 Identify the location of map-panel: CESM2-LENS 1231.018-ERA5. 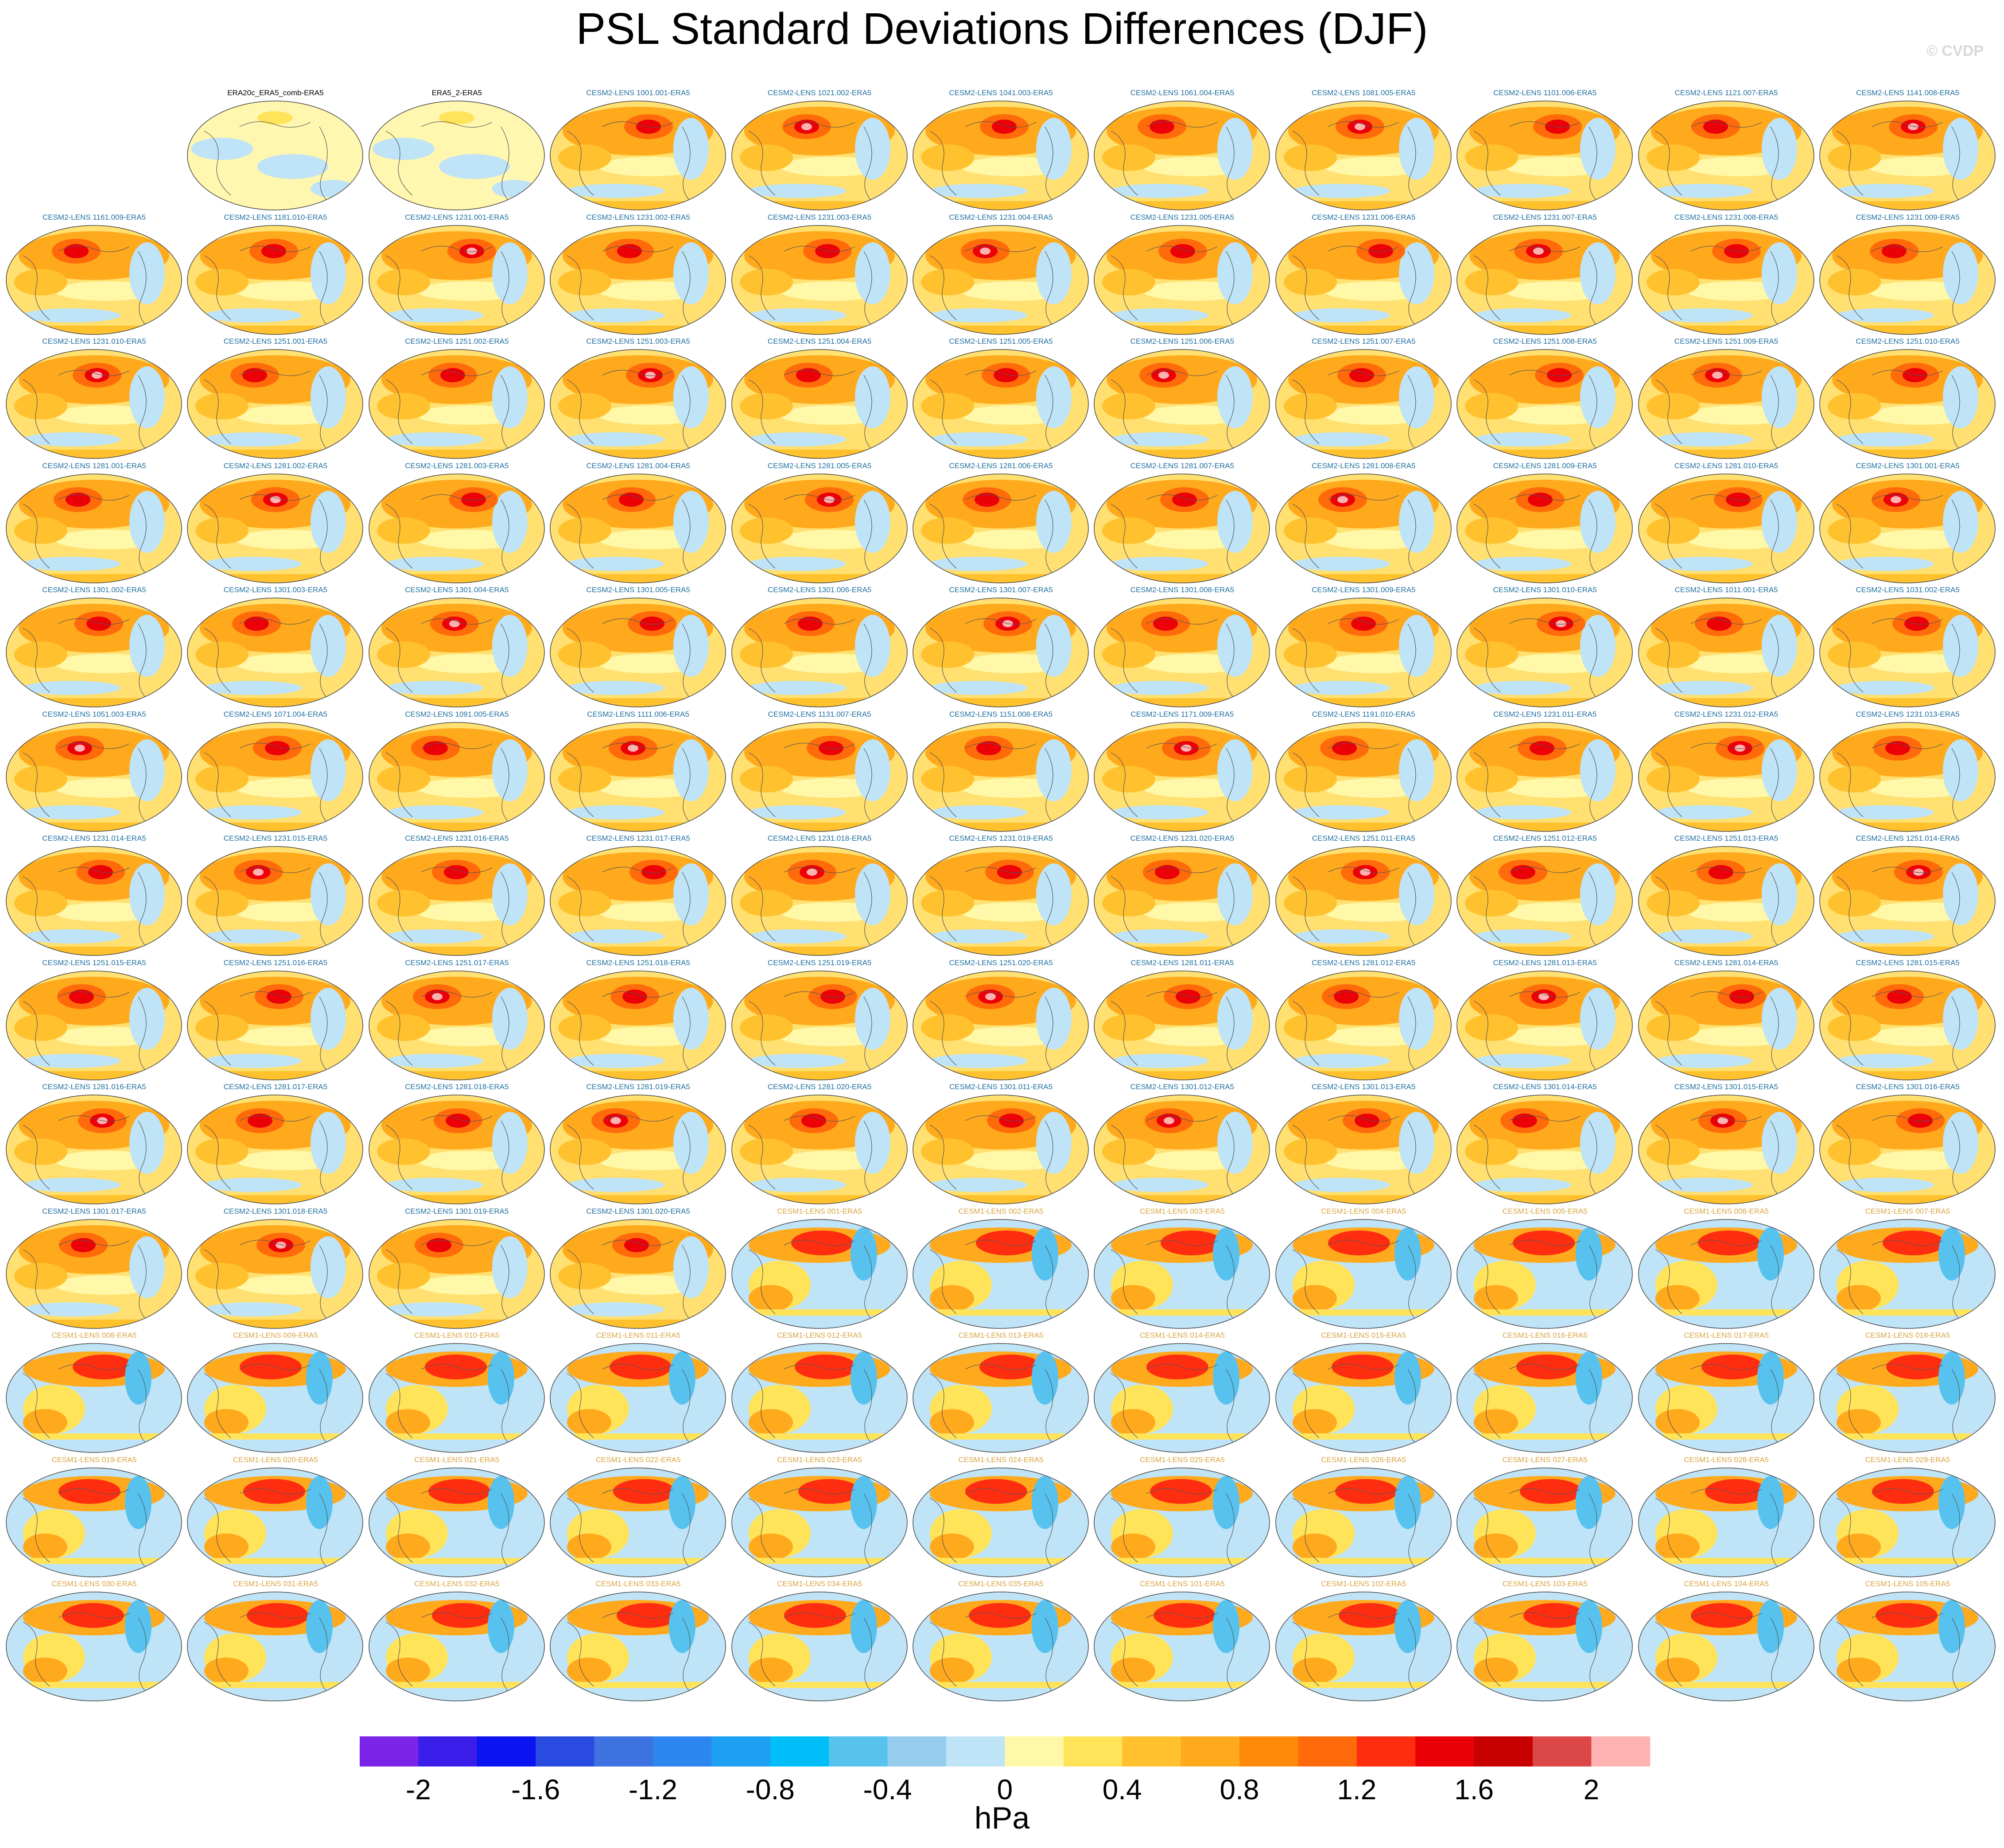
(819, 897).